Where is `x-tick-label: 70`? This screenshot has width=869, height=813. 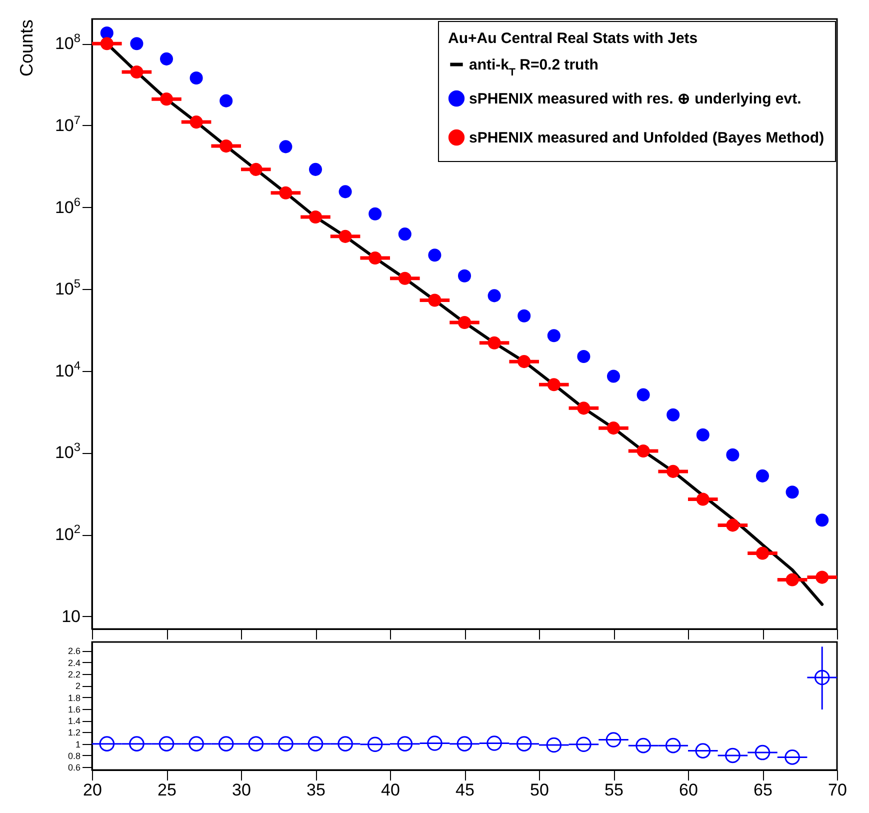
x-tick-label: 70 is located at coordinates (837, 790).